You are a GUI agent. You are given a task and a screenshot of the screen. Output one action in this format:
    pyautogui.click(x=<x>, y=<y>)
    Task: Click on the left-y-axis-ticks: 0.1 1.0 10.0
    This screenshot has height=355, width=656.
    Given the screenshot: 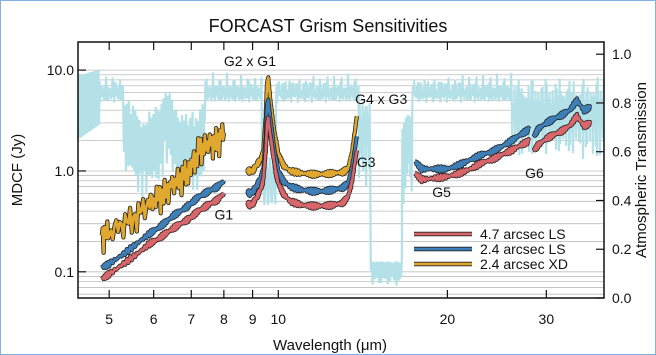 What is the action you would take?
    pyautogui.click(x=66, y=171)
    